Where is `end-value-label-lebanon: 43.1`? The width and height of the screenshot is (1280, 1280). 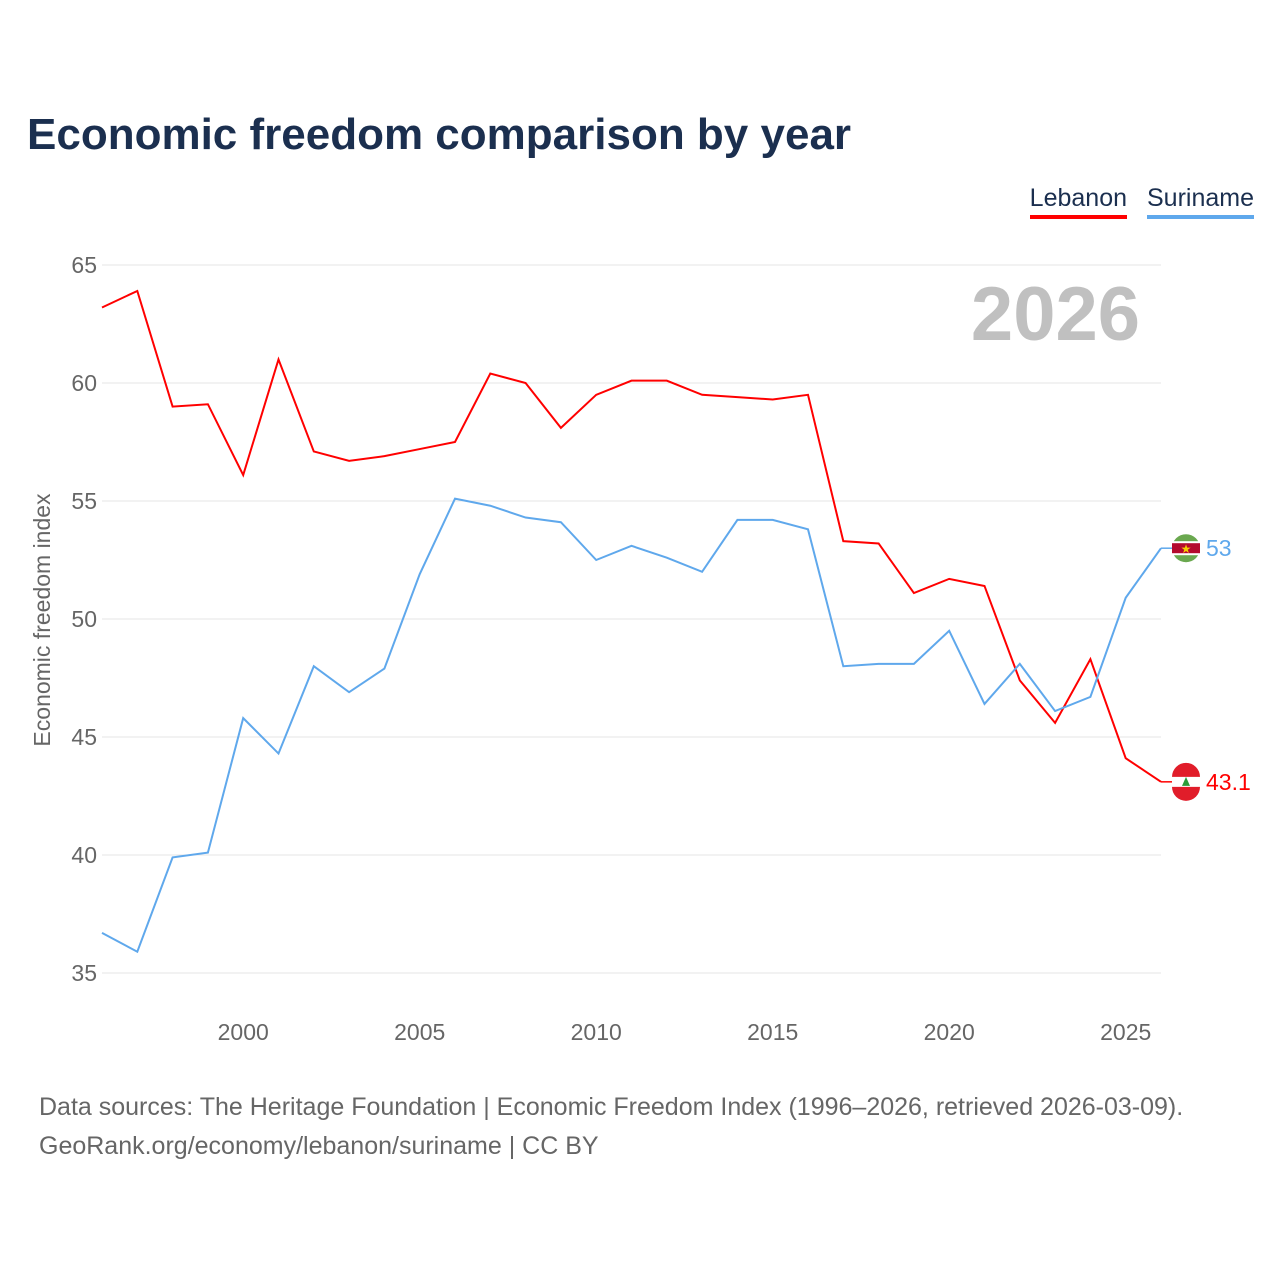 end-value-label-lebanon: 43.1 is located at coordinates (1228, 782).